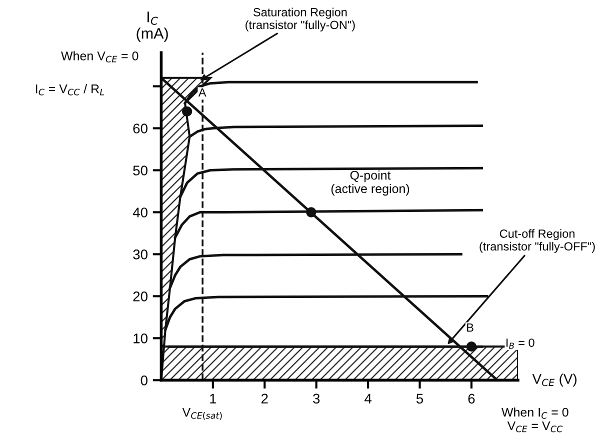  Describe the element at coordinates (152, 27) in the screenshot. I see `y-axis-title: I$_{C}$ (mA)` at that location.